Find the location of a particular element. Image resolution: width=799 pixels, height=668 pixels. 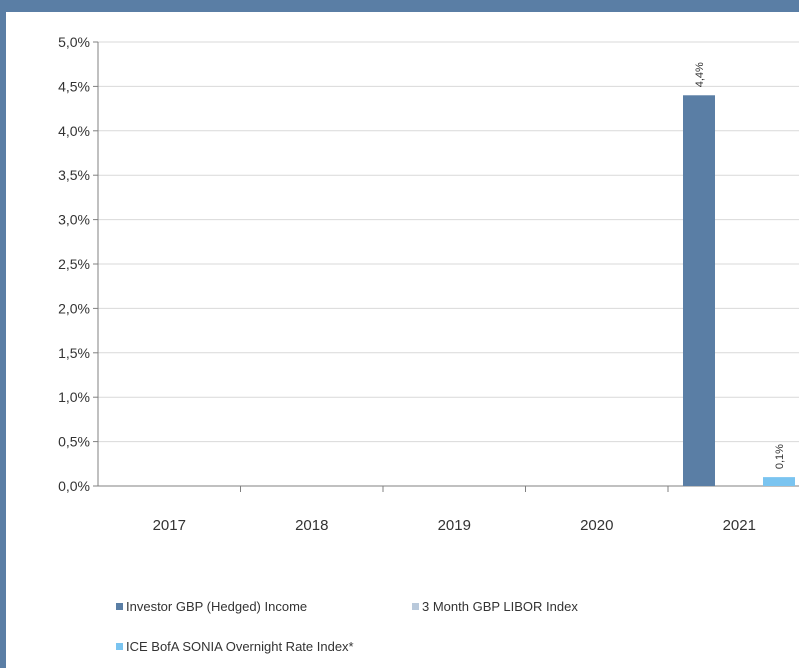

header-bar is located at coordinates (399, 6).